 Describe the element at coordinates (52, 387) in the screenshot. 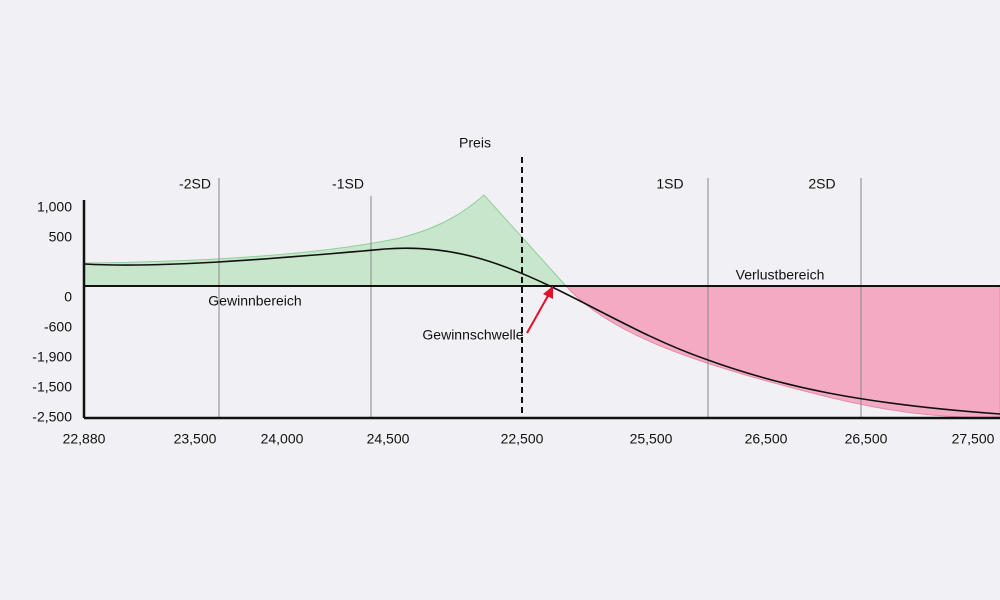

I see `y-label: -1,500` at that location.